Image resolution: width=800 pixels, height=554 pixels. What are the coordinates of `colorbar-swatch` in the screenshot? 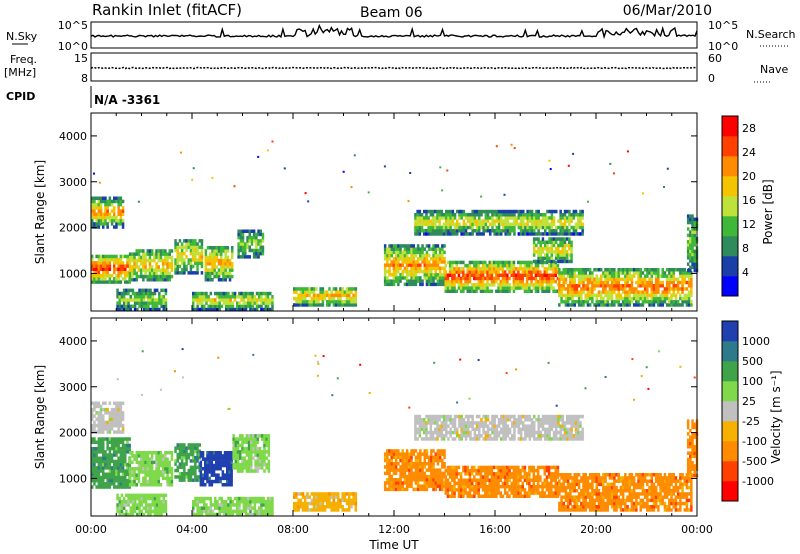 It's located at (730, 246).